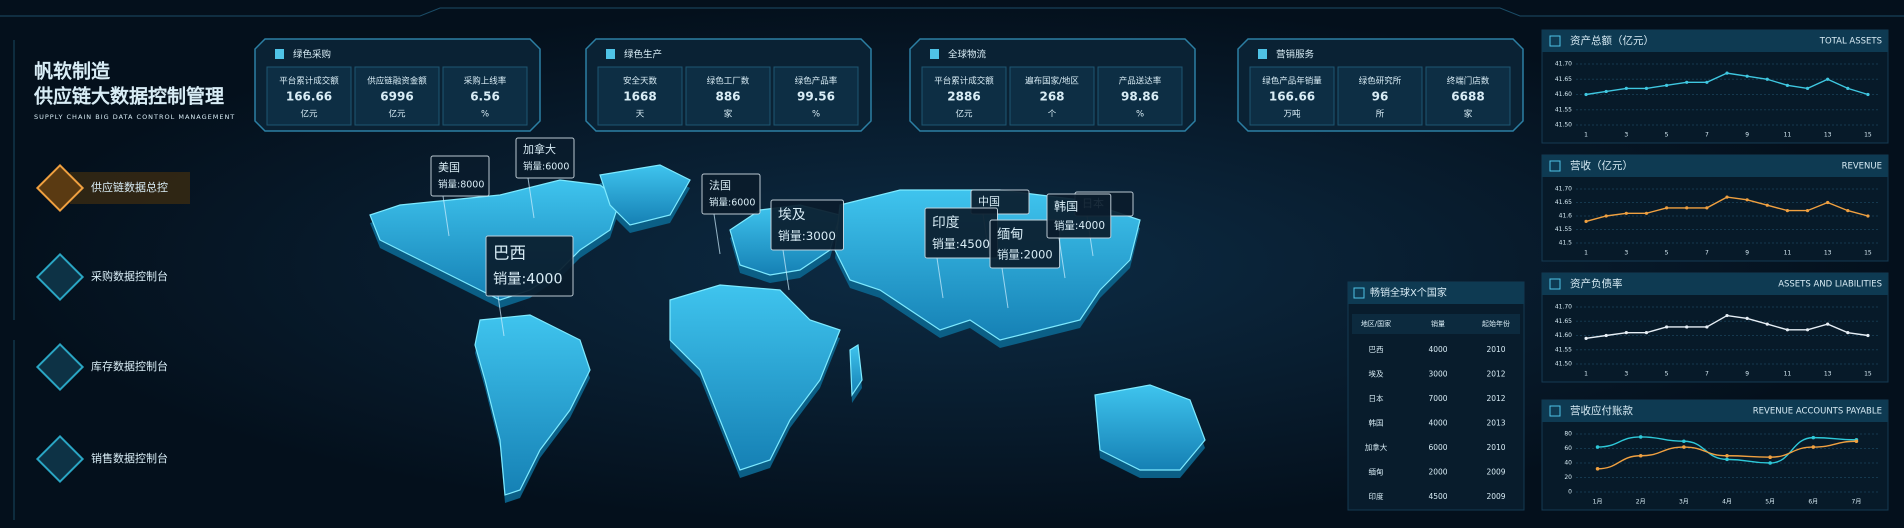 The height and width of the screenshot is (528, 1904). I want to click on y-tick-label: 60, so click(1568, 448).